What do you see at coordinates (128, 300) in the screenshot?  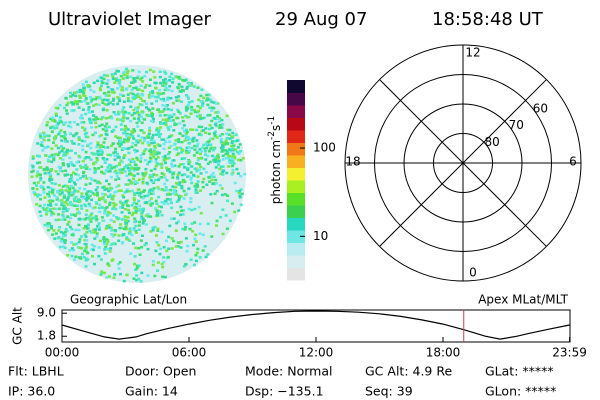 I see `title-left: Geographic Lat/Lon` at bounding box center [128, 300].